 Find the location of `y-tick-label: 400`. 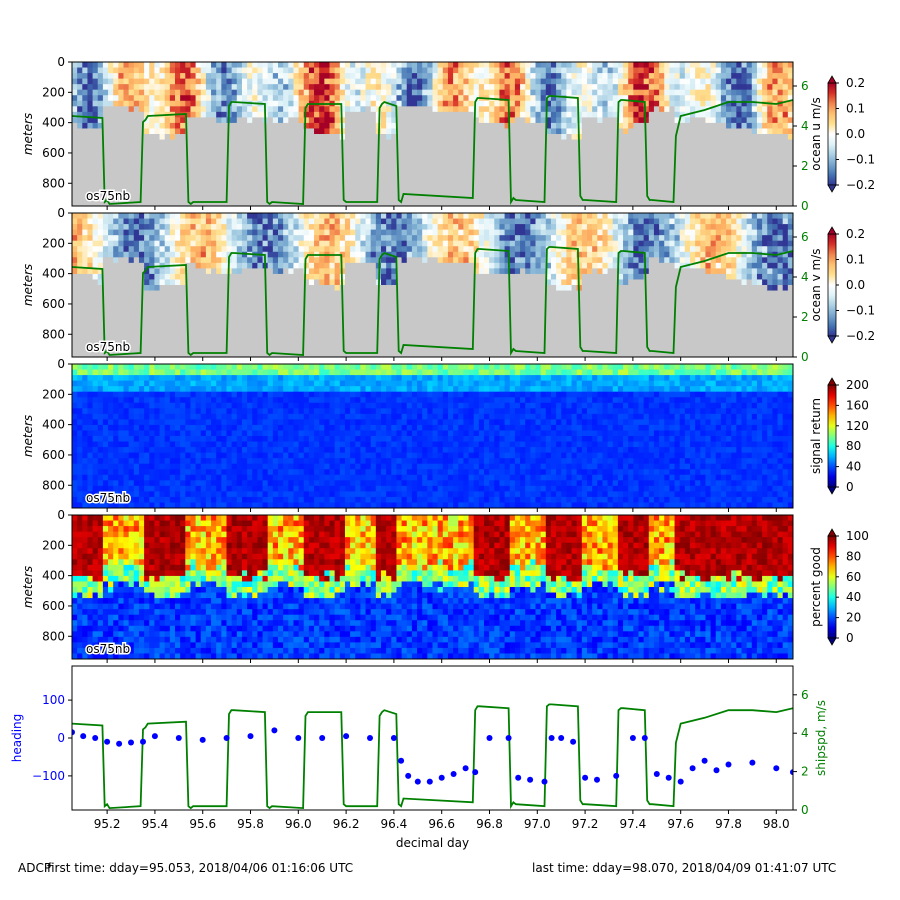

y-tick-label: 400 is located at coordinates (53, 123).